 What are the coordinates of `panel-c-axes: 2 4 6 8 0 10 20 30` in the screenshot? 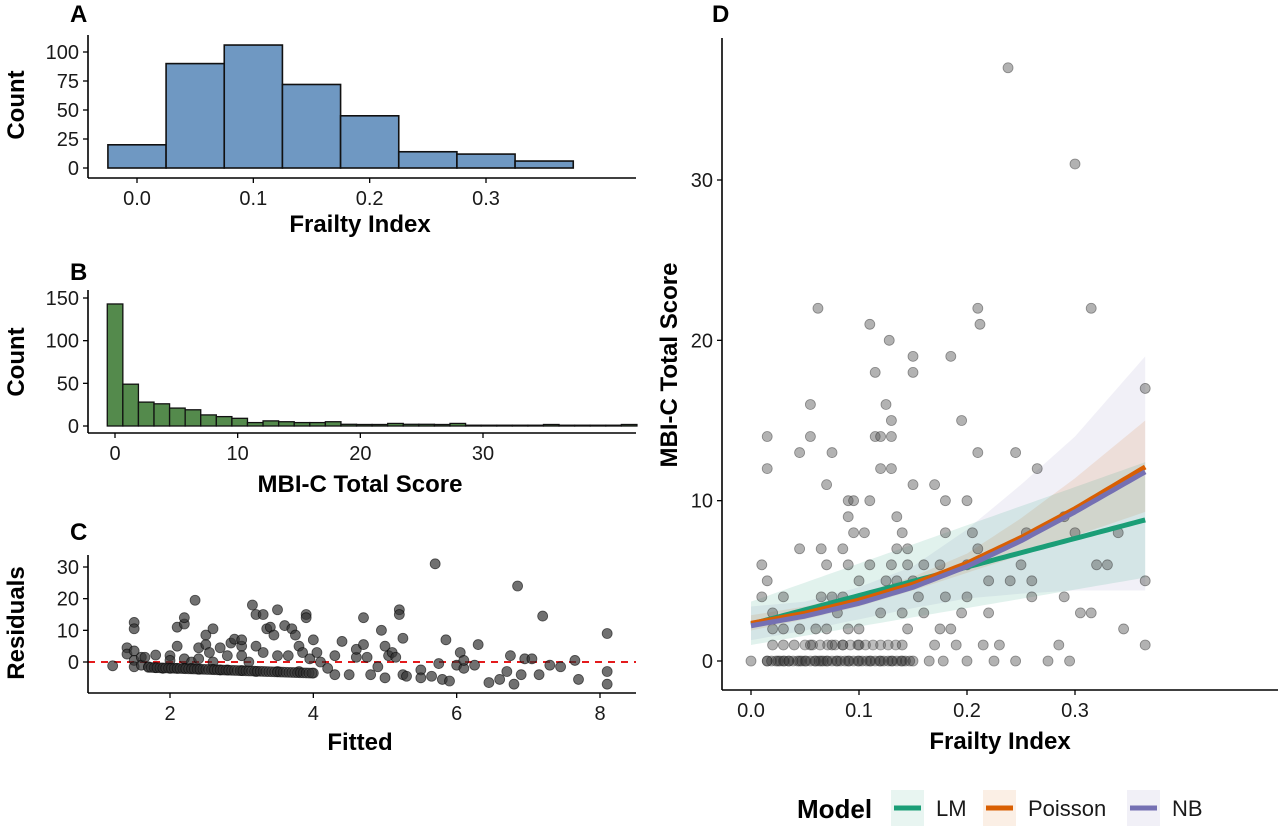 It's located at (346, 640).